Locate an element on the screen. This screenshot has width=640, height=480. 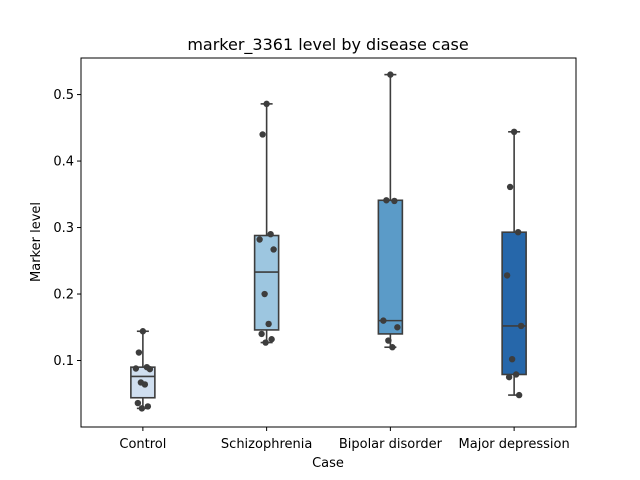
y-tick-label: 0.1 is located at coordinates (63, 361).